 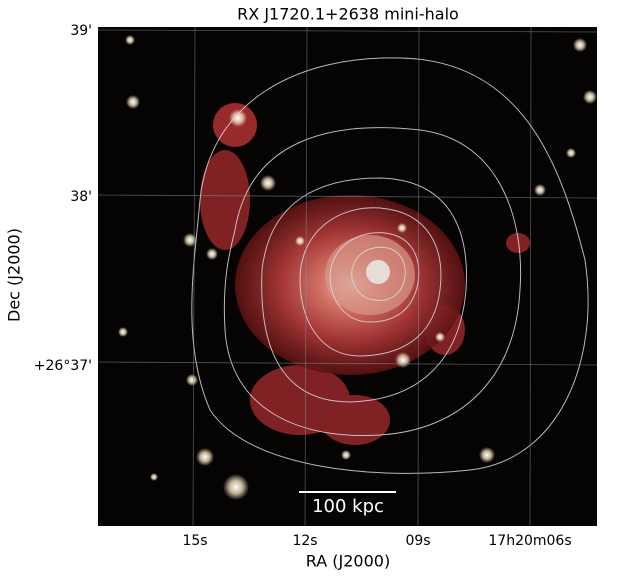 I want to click on x-tick-label: 12s, so click(x=304, y=541).